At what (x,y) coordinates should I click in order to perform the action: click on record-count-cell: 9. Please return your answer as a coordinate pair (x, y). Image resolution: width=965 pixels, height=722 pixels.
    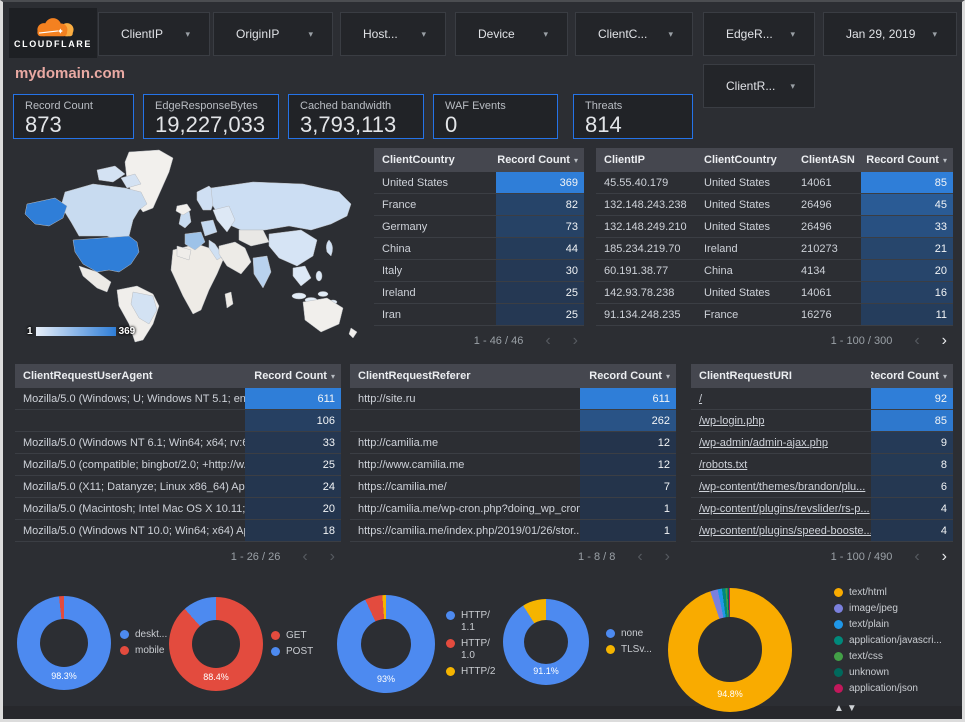
    Looking at the image, I should click on (912, 442).